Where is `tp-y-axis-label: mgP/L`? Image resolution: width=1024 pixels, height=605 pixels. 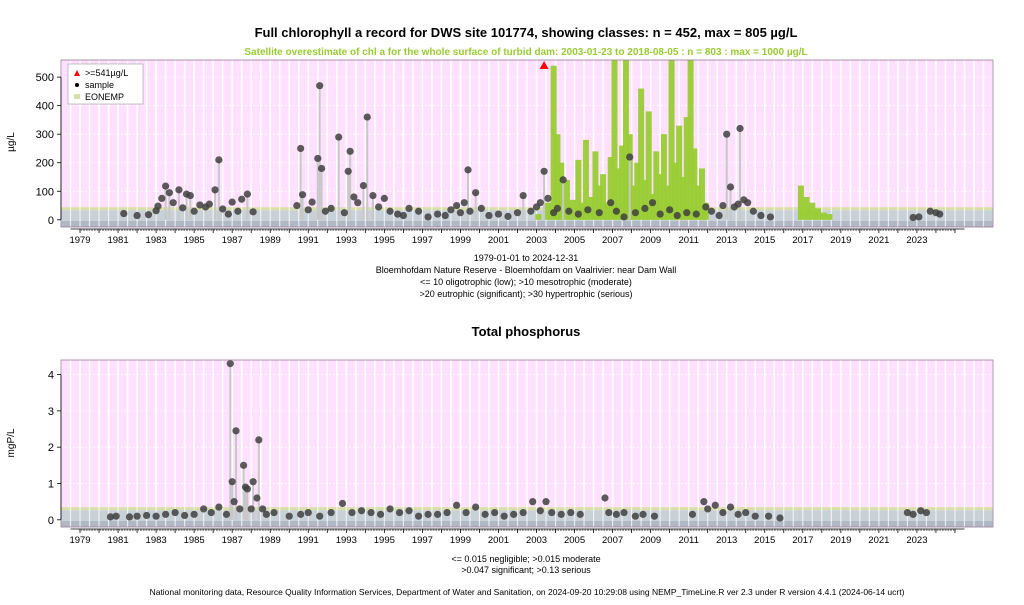
tp-y-axis-label: mgP/L is located at coordinates (11, 442).